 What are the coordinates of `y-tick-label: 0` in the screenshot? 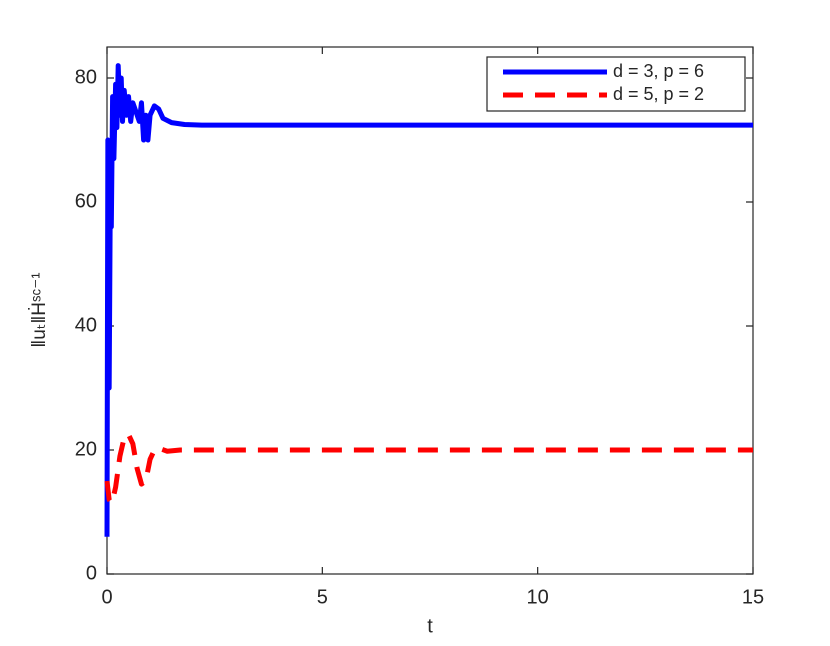 It's located at (91, 573).